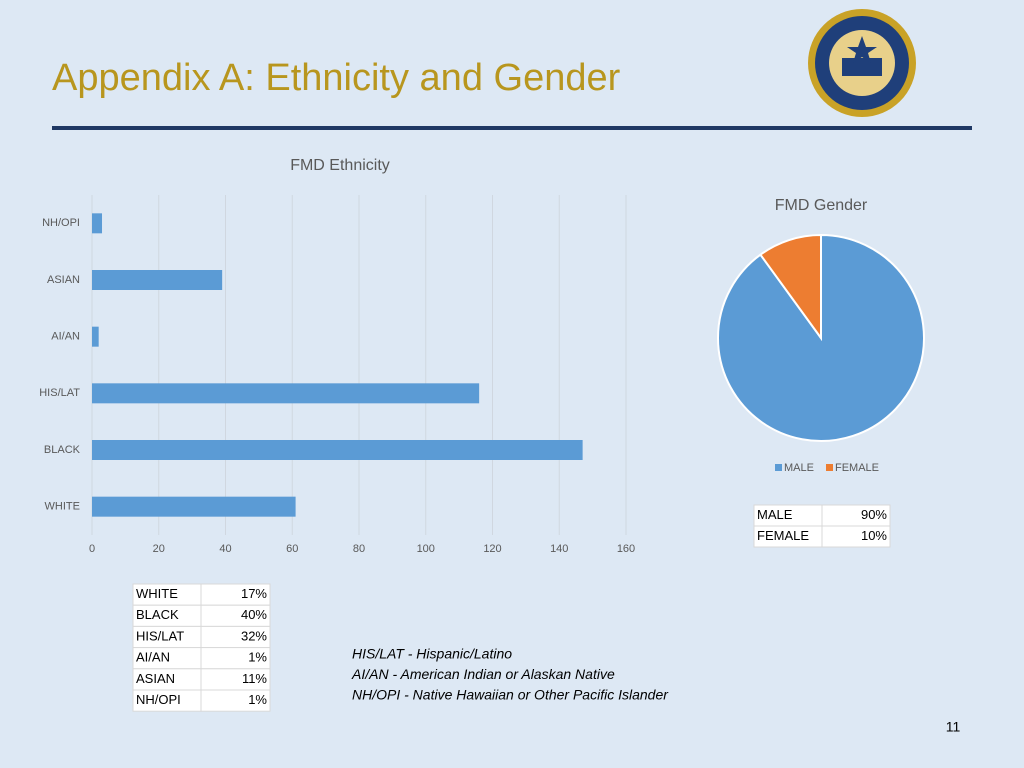 Image resolution: width=1024 pixels, height=768 pixels. What do you see at coordinates (62, 450) in the screenshot?
I see `y-tick-label: BLACK` at bounding box center [62, 450].